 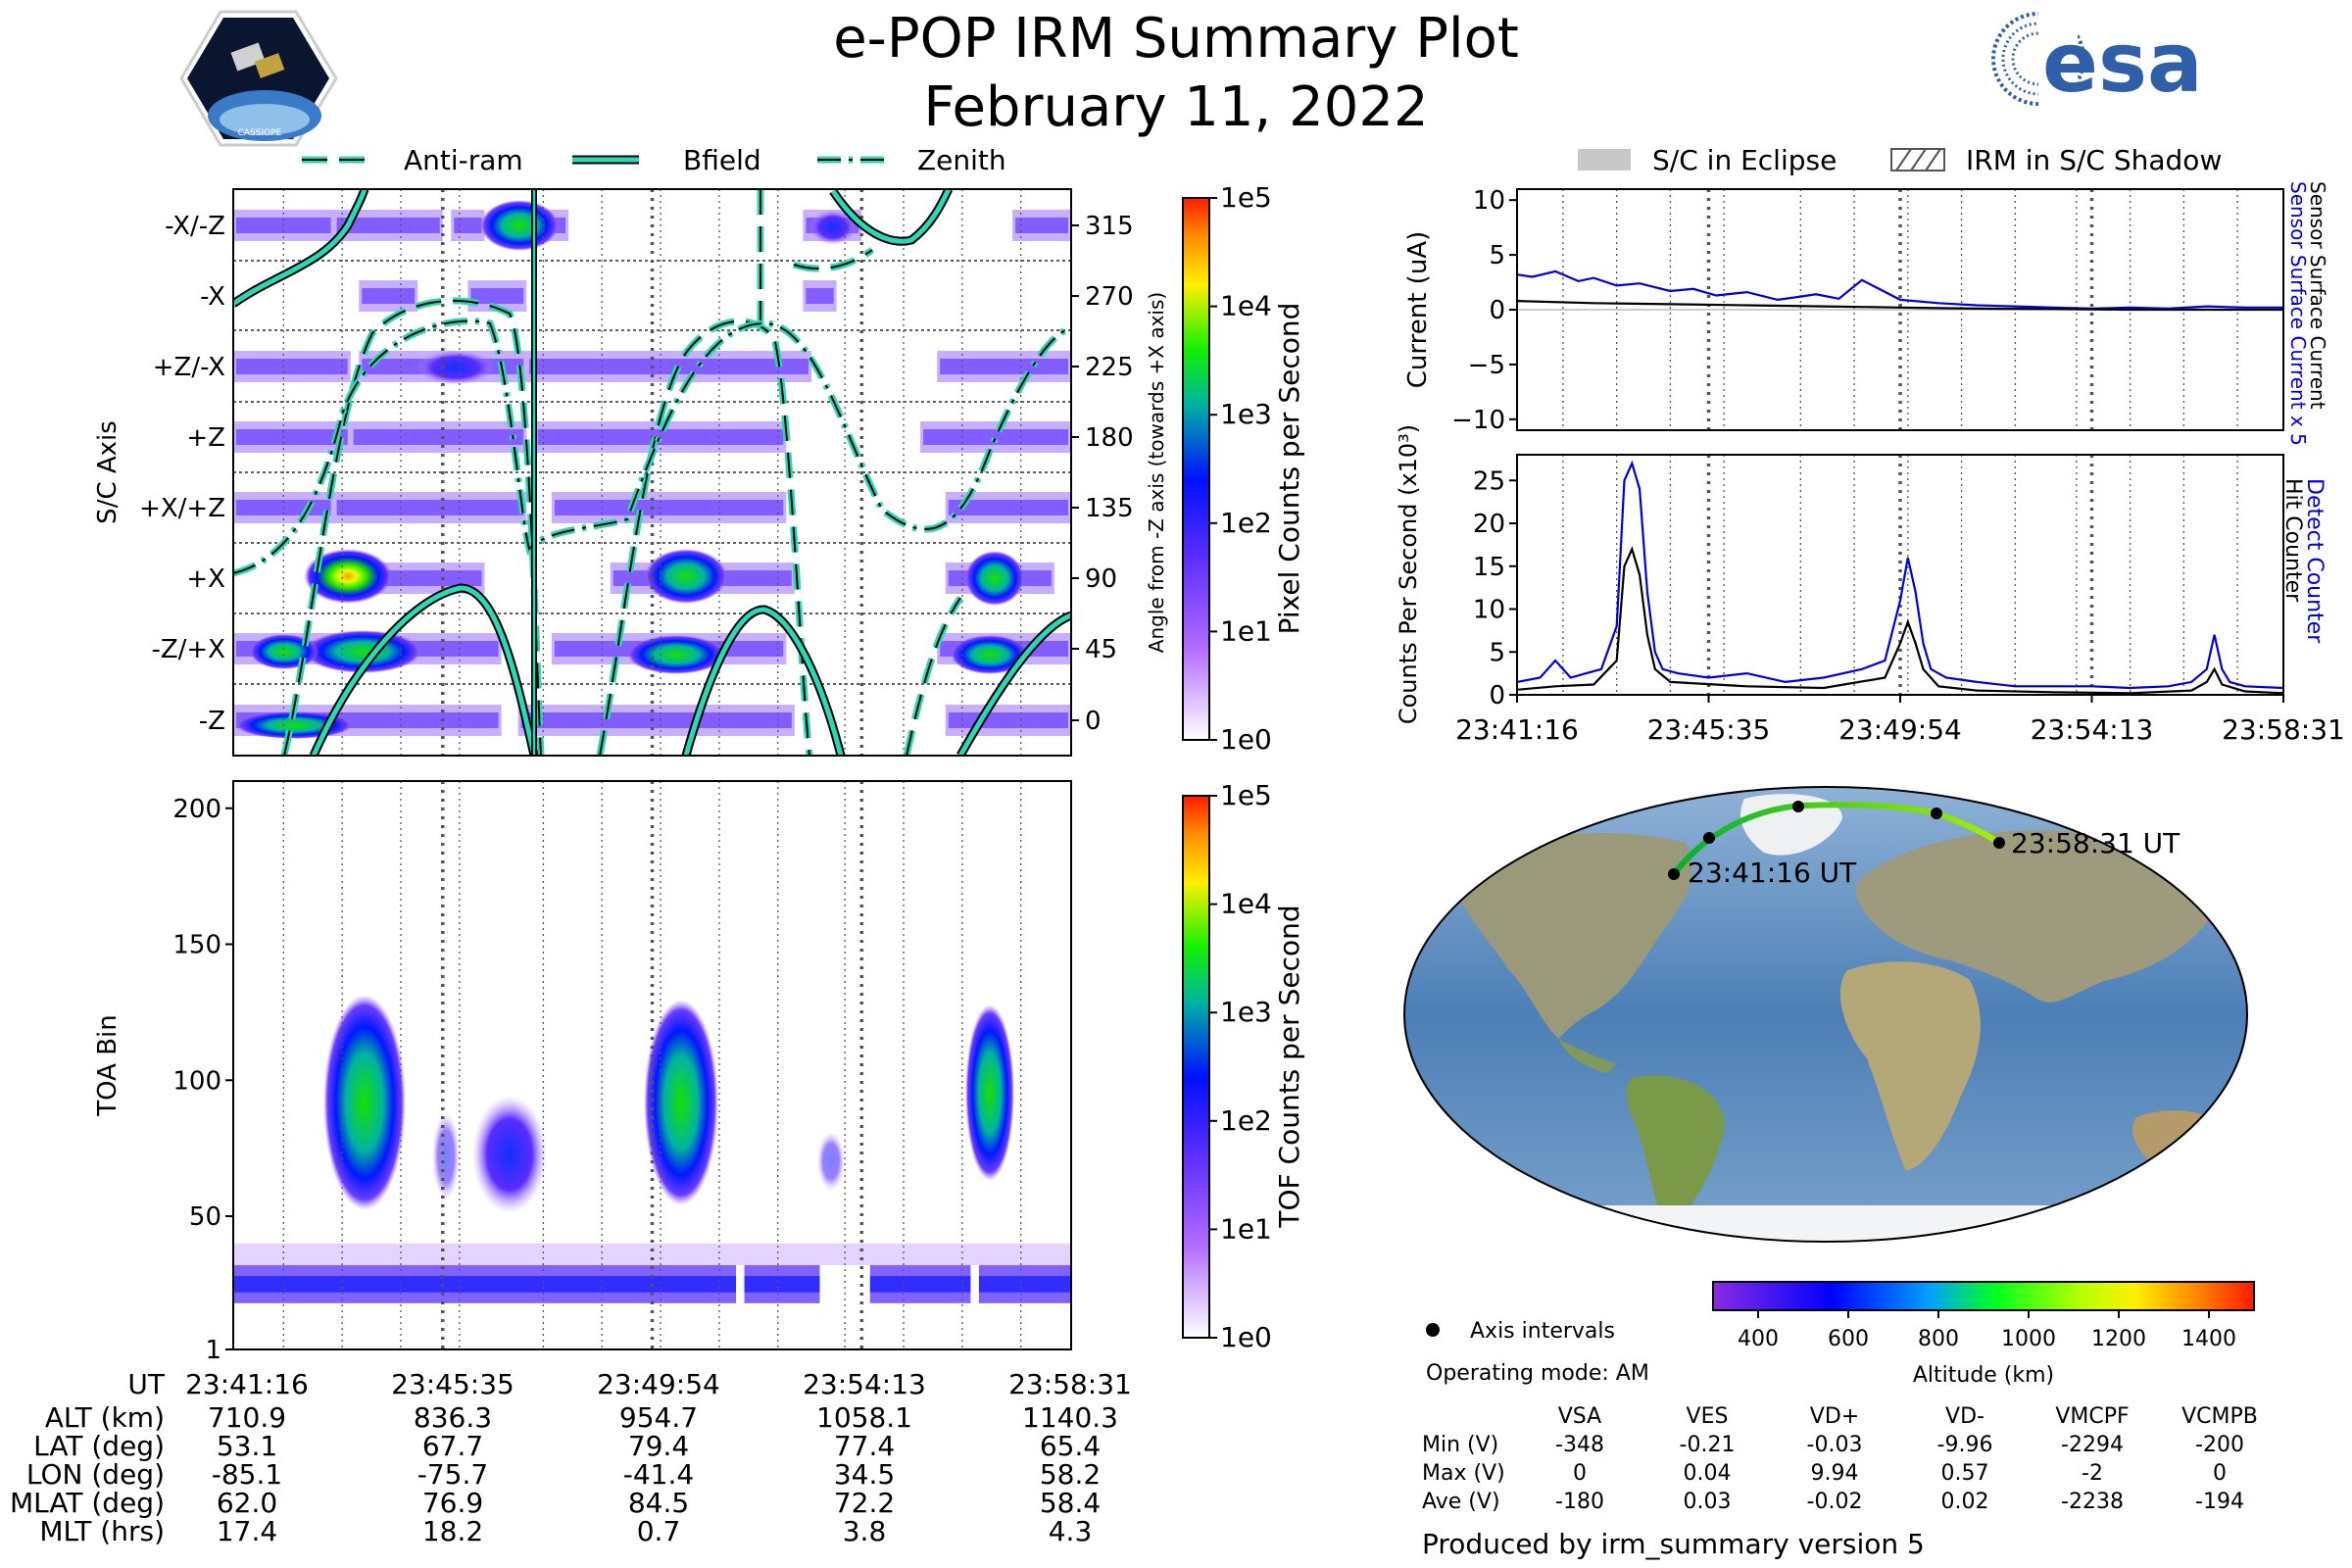 What do you see at coordinates (865, 1531) in the screenshot?
I see `orbit-value: 3.8` at bounding box center [865, 1531].